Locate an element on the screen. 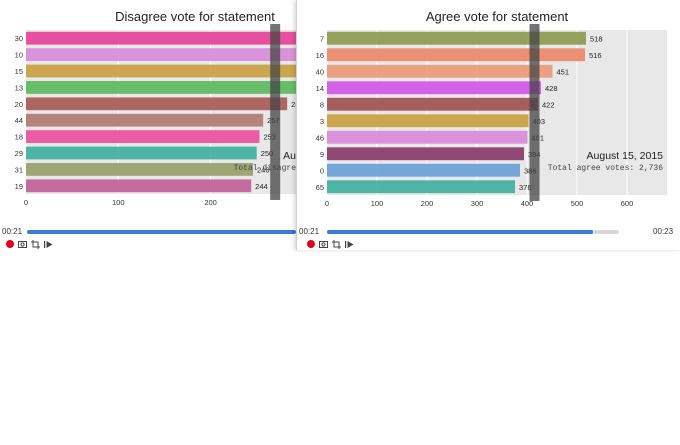 This screenshot has width=680, height=445. value-label: 253 is located at coordinates (269, 137).